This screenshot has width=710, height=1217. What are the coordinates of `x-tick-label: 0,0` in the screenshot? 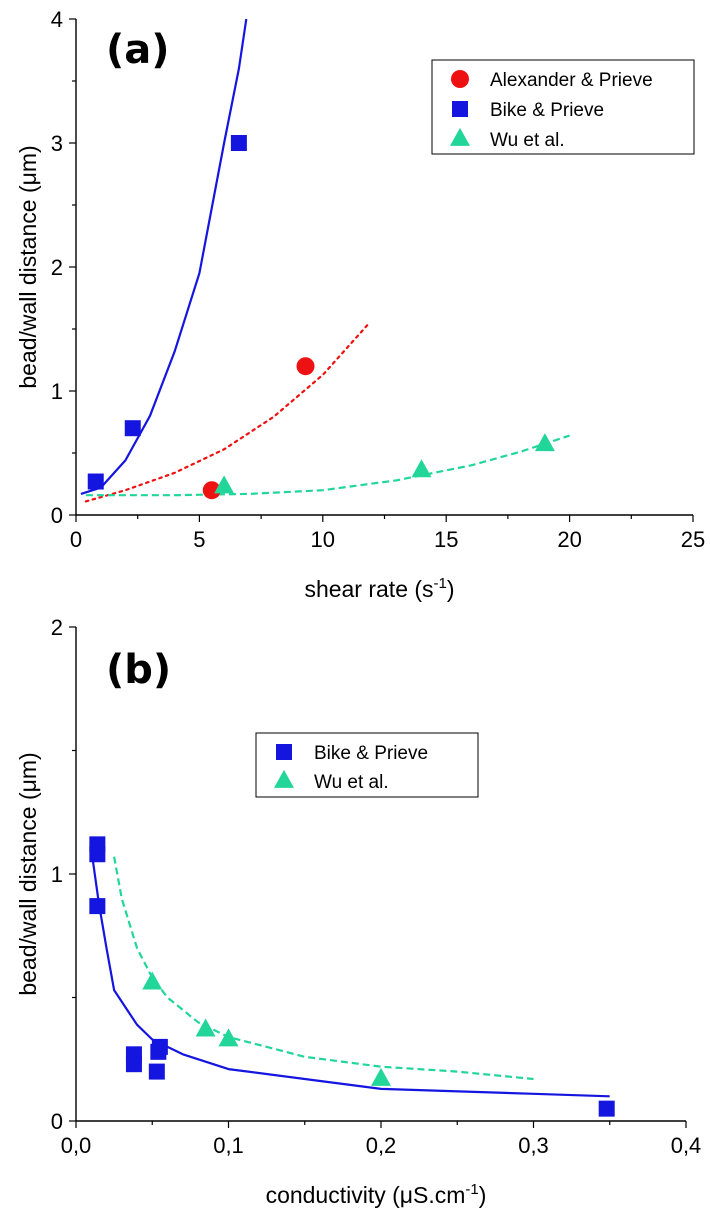 It's located at (76, 1145).